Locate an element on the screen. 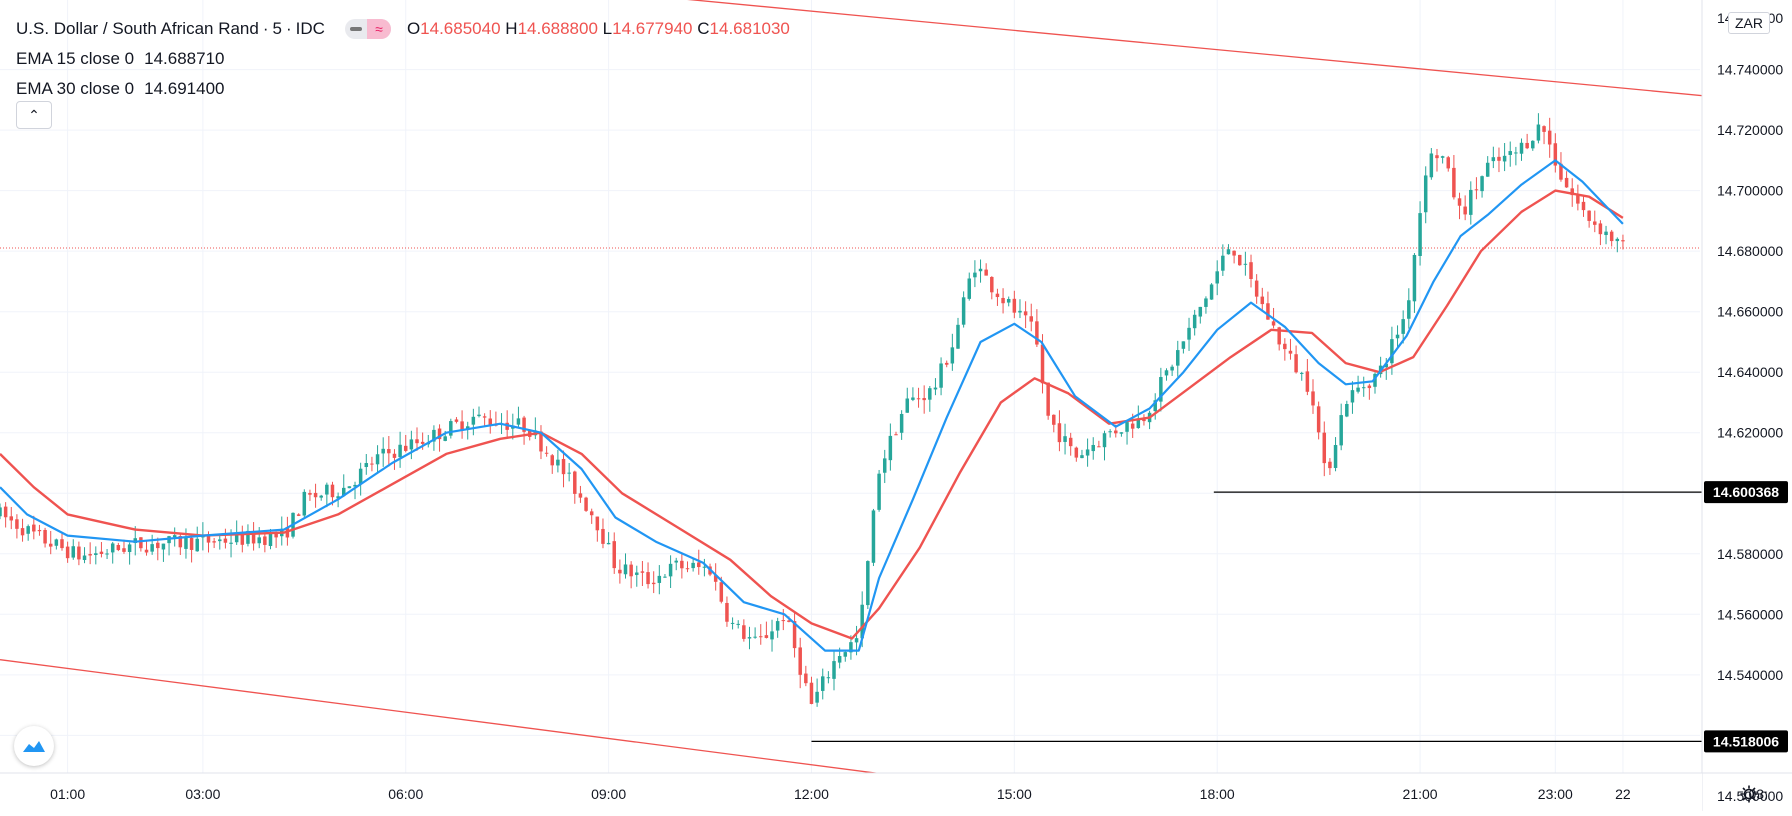 The height and width of the screenshot is (816, 1792). time-tick-label: 15:00 is located at coordinates (1014, 794).